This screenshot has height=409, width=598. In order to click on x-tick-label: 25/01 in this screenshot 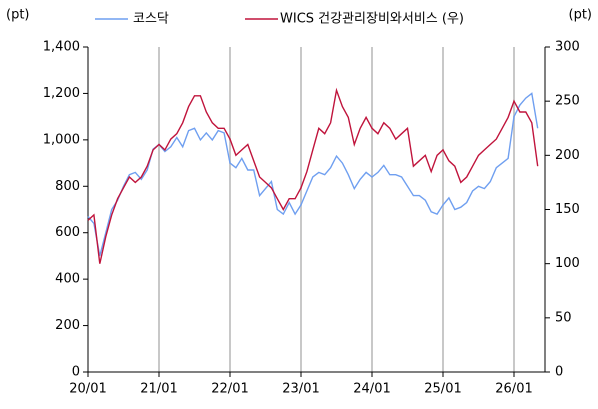, I will do `click(442, 389)`.